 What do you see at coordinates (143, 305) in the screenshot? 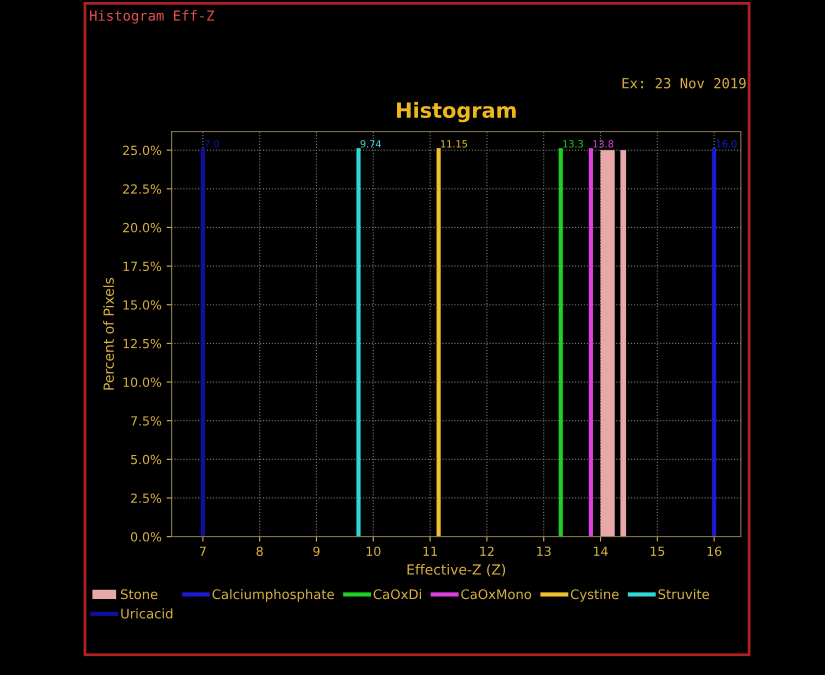
I see `y-tick-label: 15.0%` at bounding box center [143, 305].